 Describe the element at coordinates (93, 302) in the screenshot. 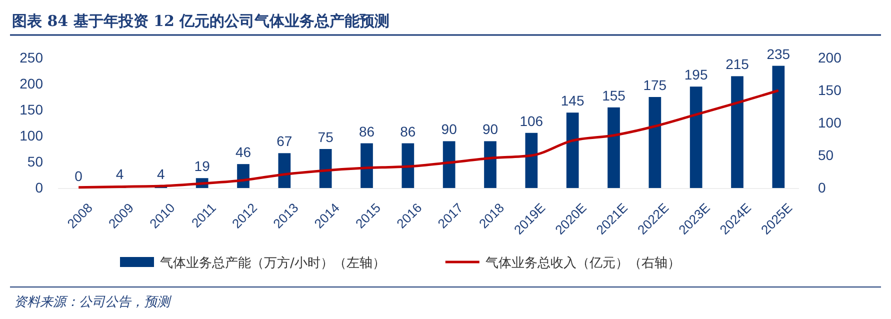

I see `text: 资料来源：公司公告，预测` at that location.